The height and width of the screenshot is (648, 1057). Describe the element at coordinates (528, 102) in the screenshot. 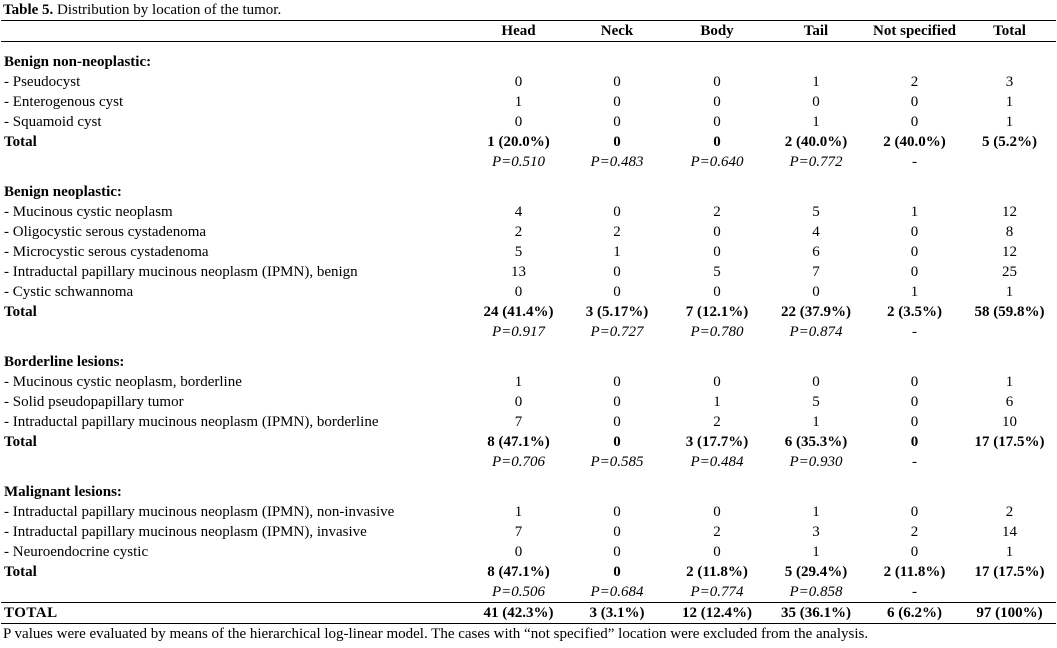

I see `data-row: - Enterogenous cyst 1 0 0 0 0 1` at that location.